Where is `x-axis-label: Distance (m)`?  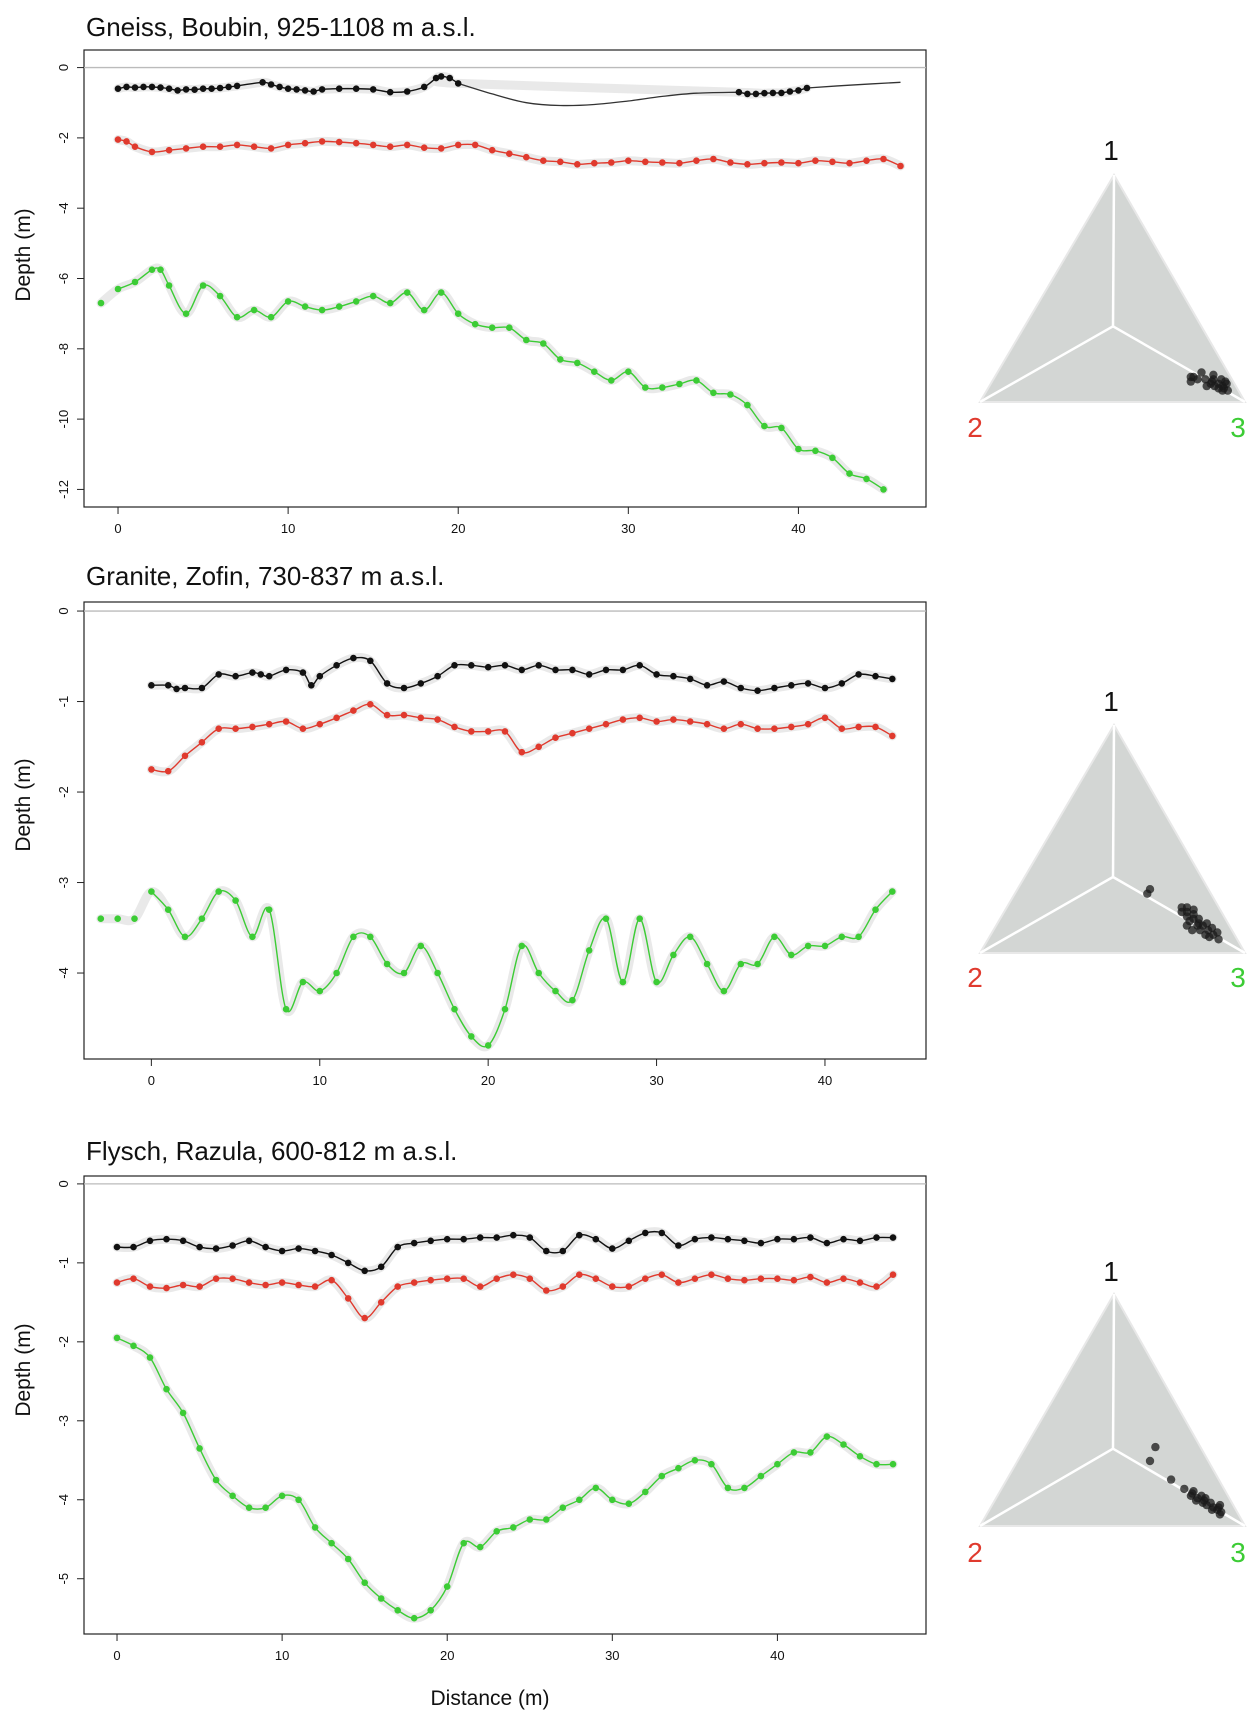 x-axis-label: Distance (m) is located at coordinates (489, 1698).